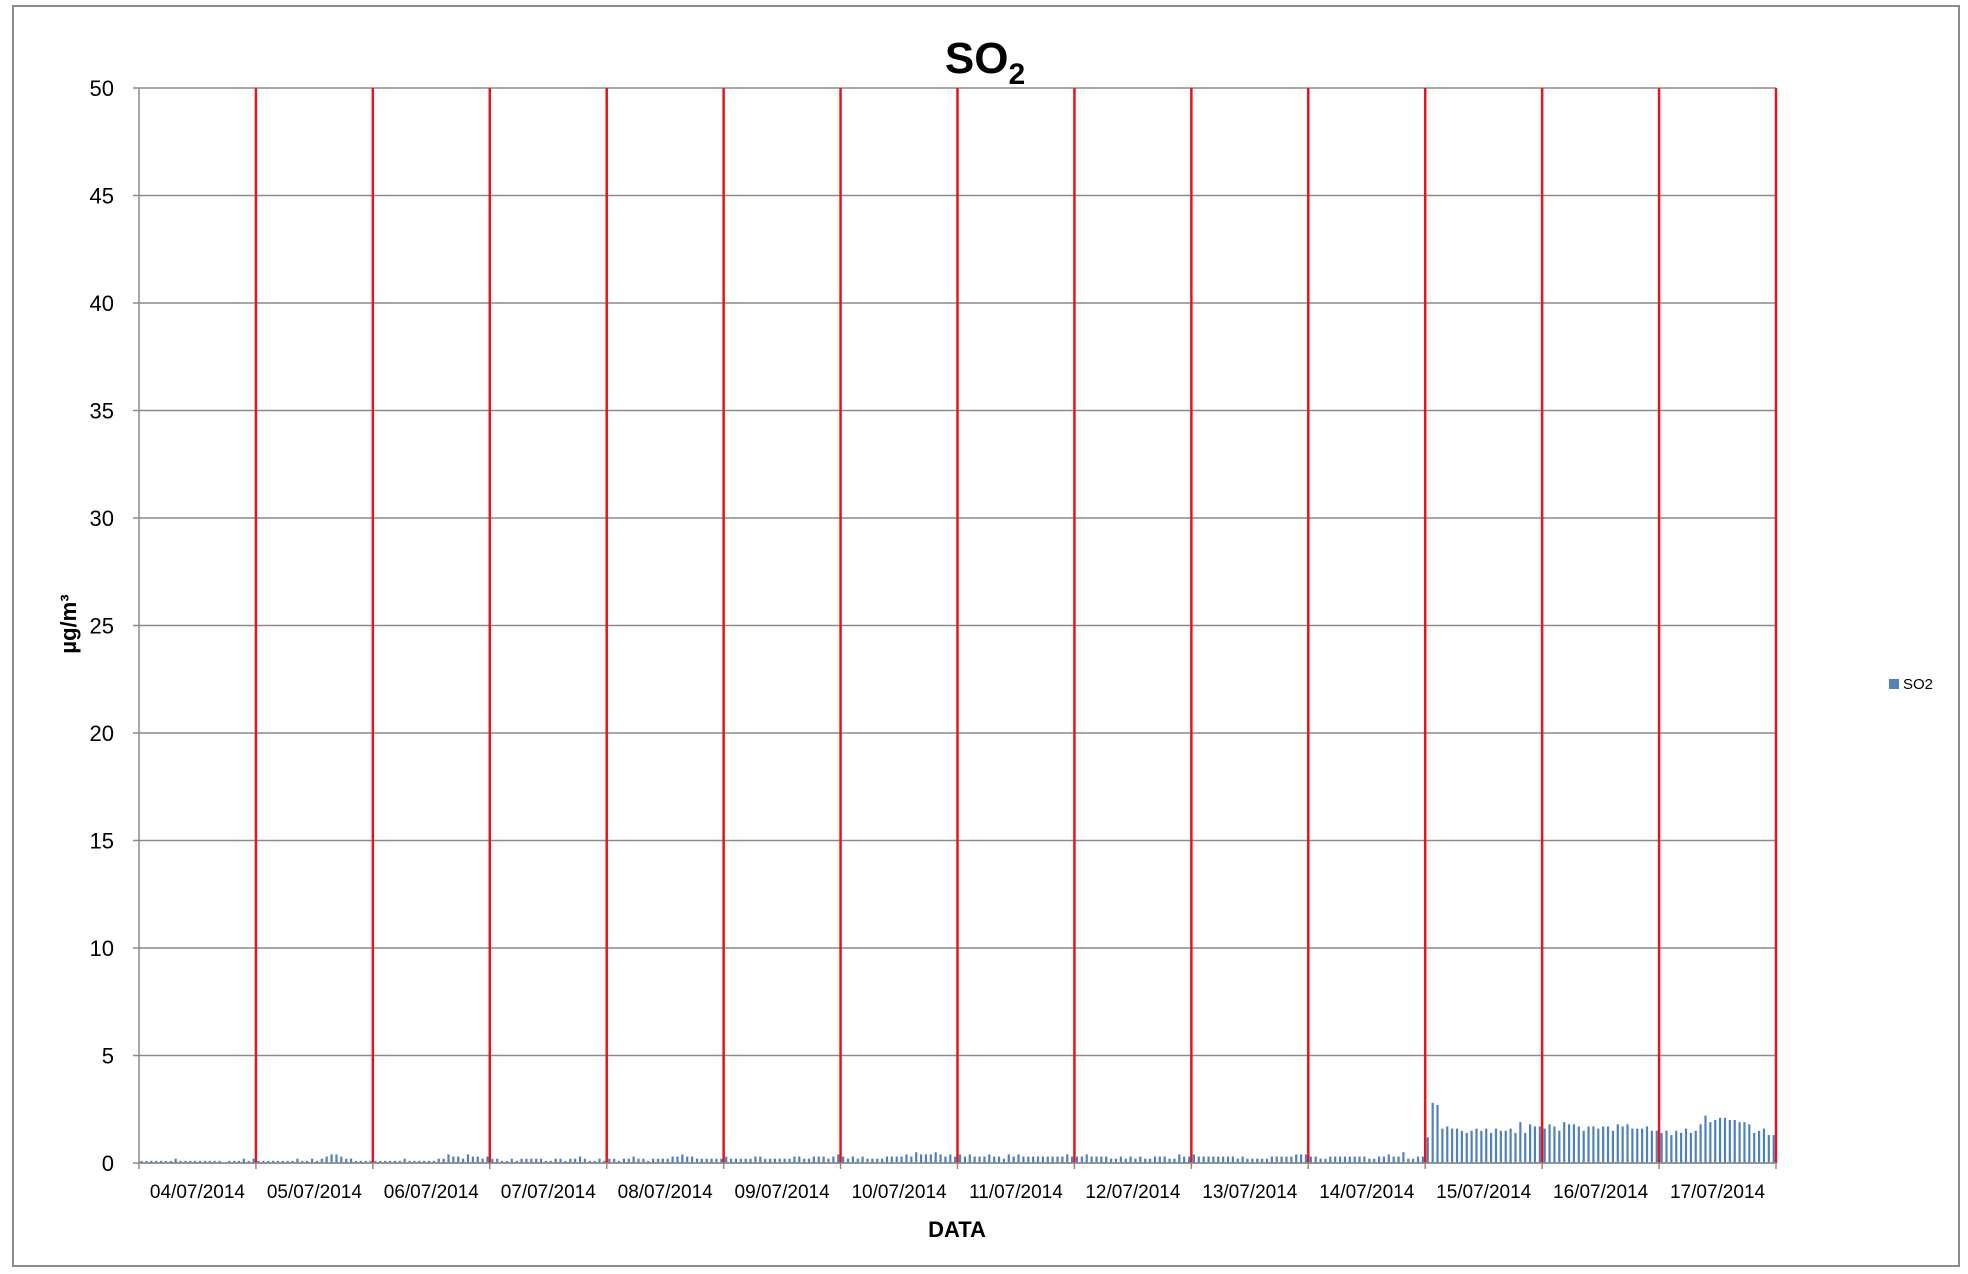 This screenshot has height=1274, width=1968. I want to click on bar-day5-hour2, so click(619, 1161).